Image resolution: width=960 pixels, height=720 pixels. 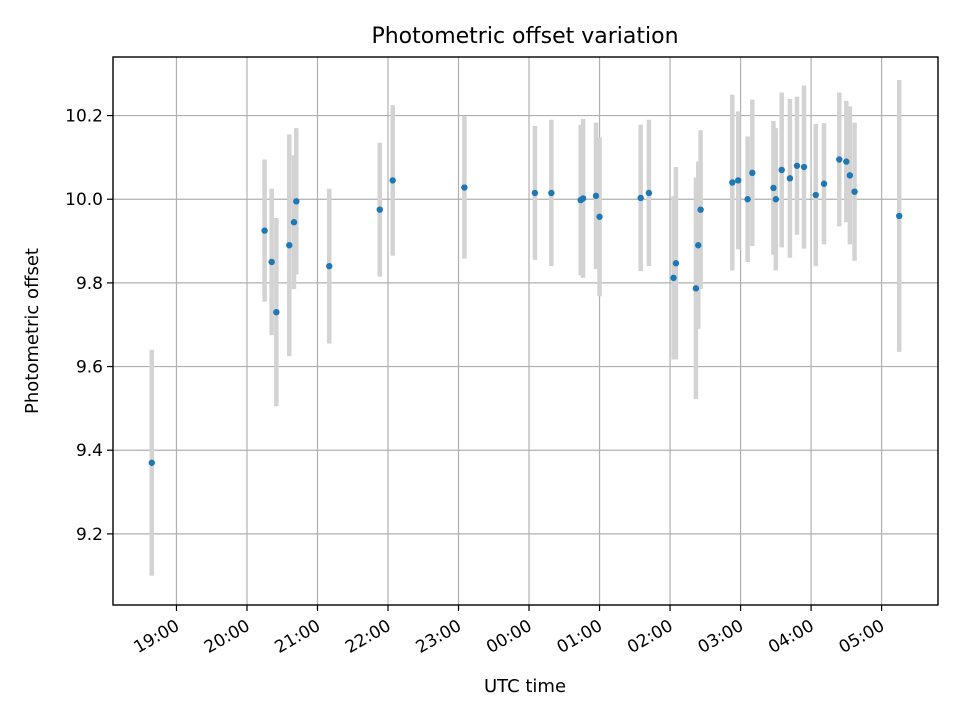 What do you see at coordinates (89, 284) in the screenshot?
I see `y-tick-label: 9.8` at bounding box center [89, 284].